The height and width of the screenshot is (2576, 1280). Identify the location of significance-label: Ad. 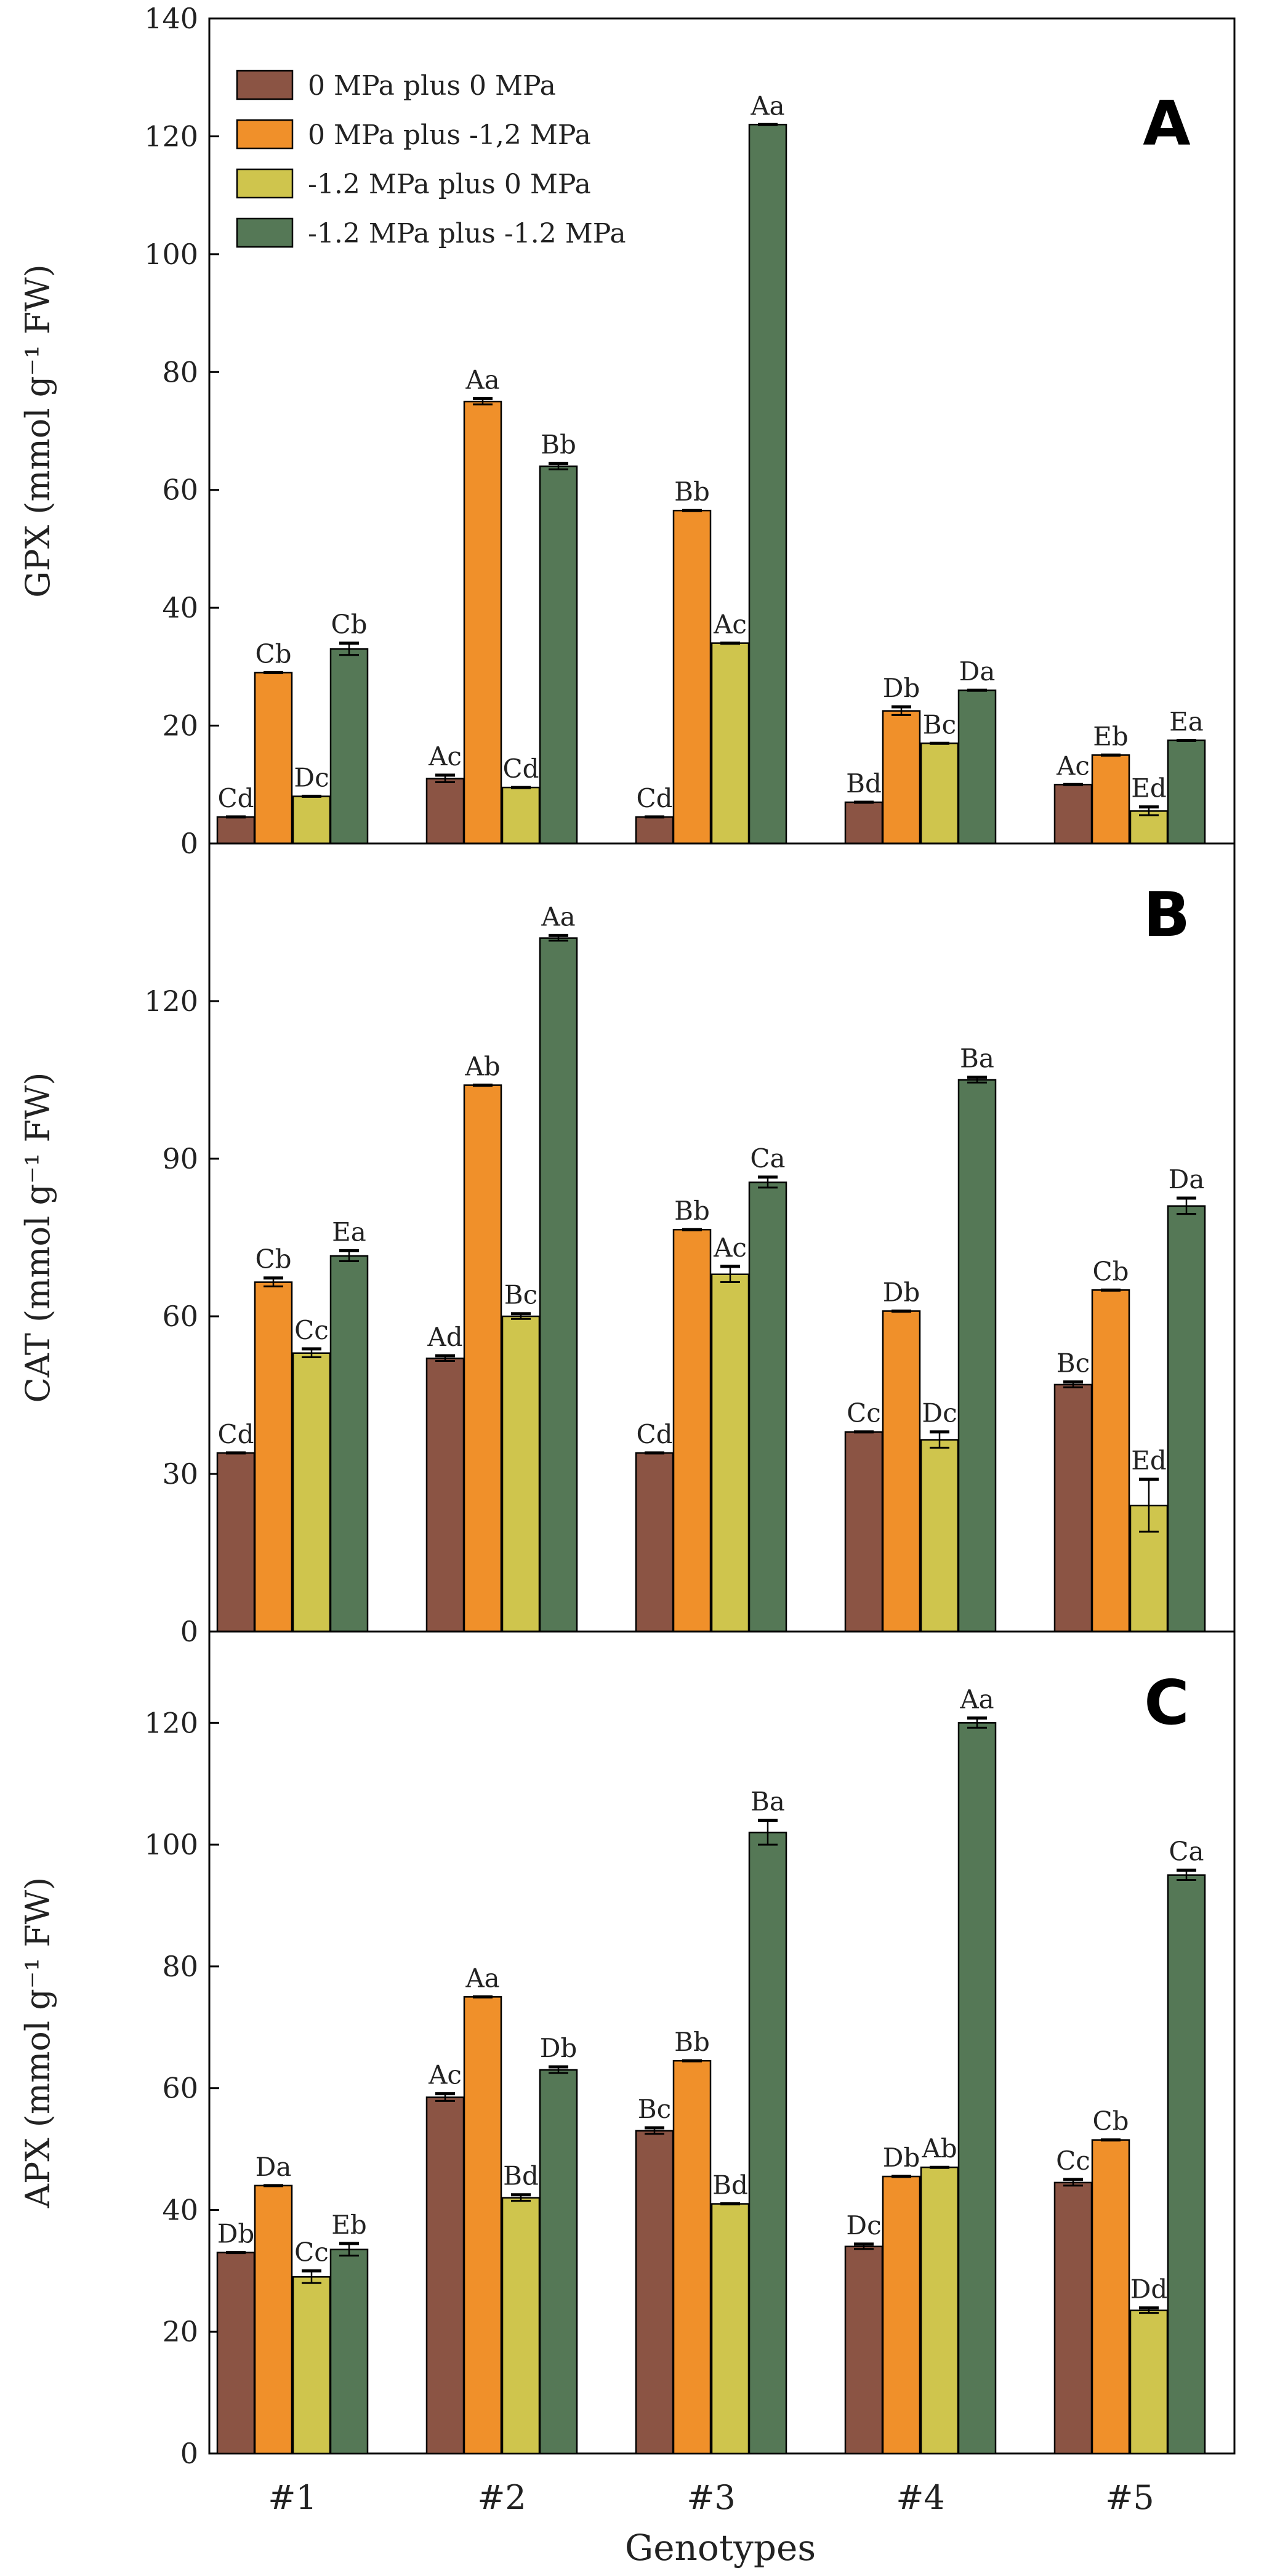
(445, 1337).